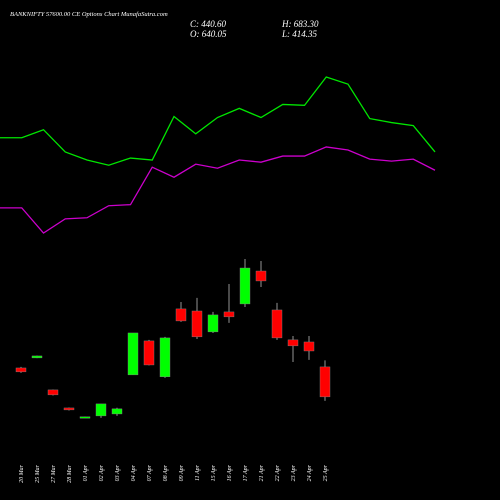  I want to click on x-tick-label: 16 Apr, so click(230, 472).